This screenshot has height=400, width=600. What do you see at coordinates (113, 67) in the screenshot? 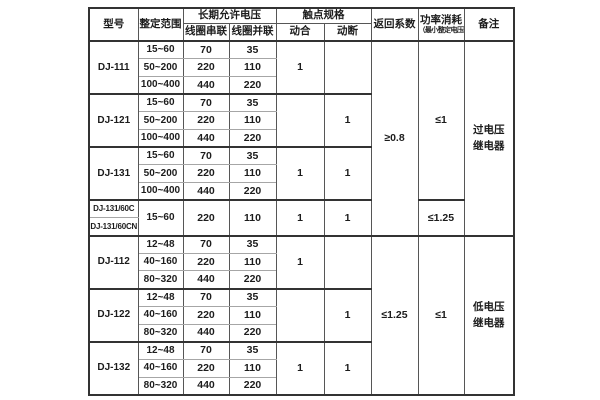
I see `cell-model: DJ-111` at bounding box center [113, 67].